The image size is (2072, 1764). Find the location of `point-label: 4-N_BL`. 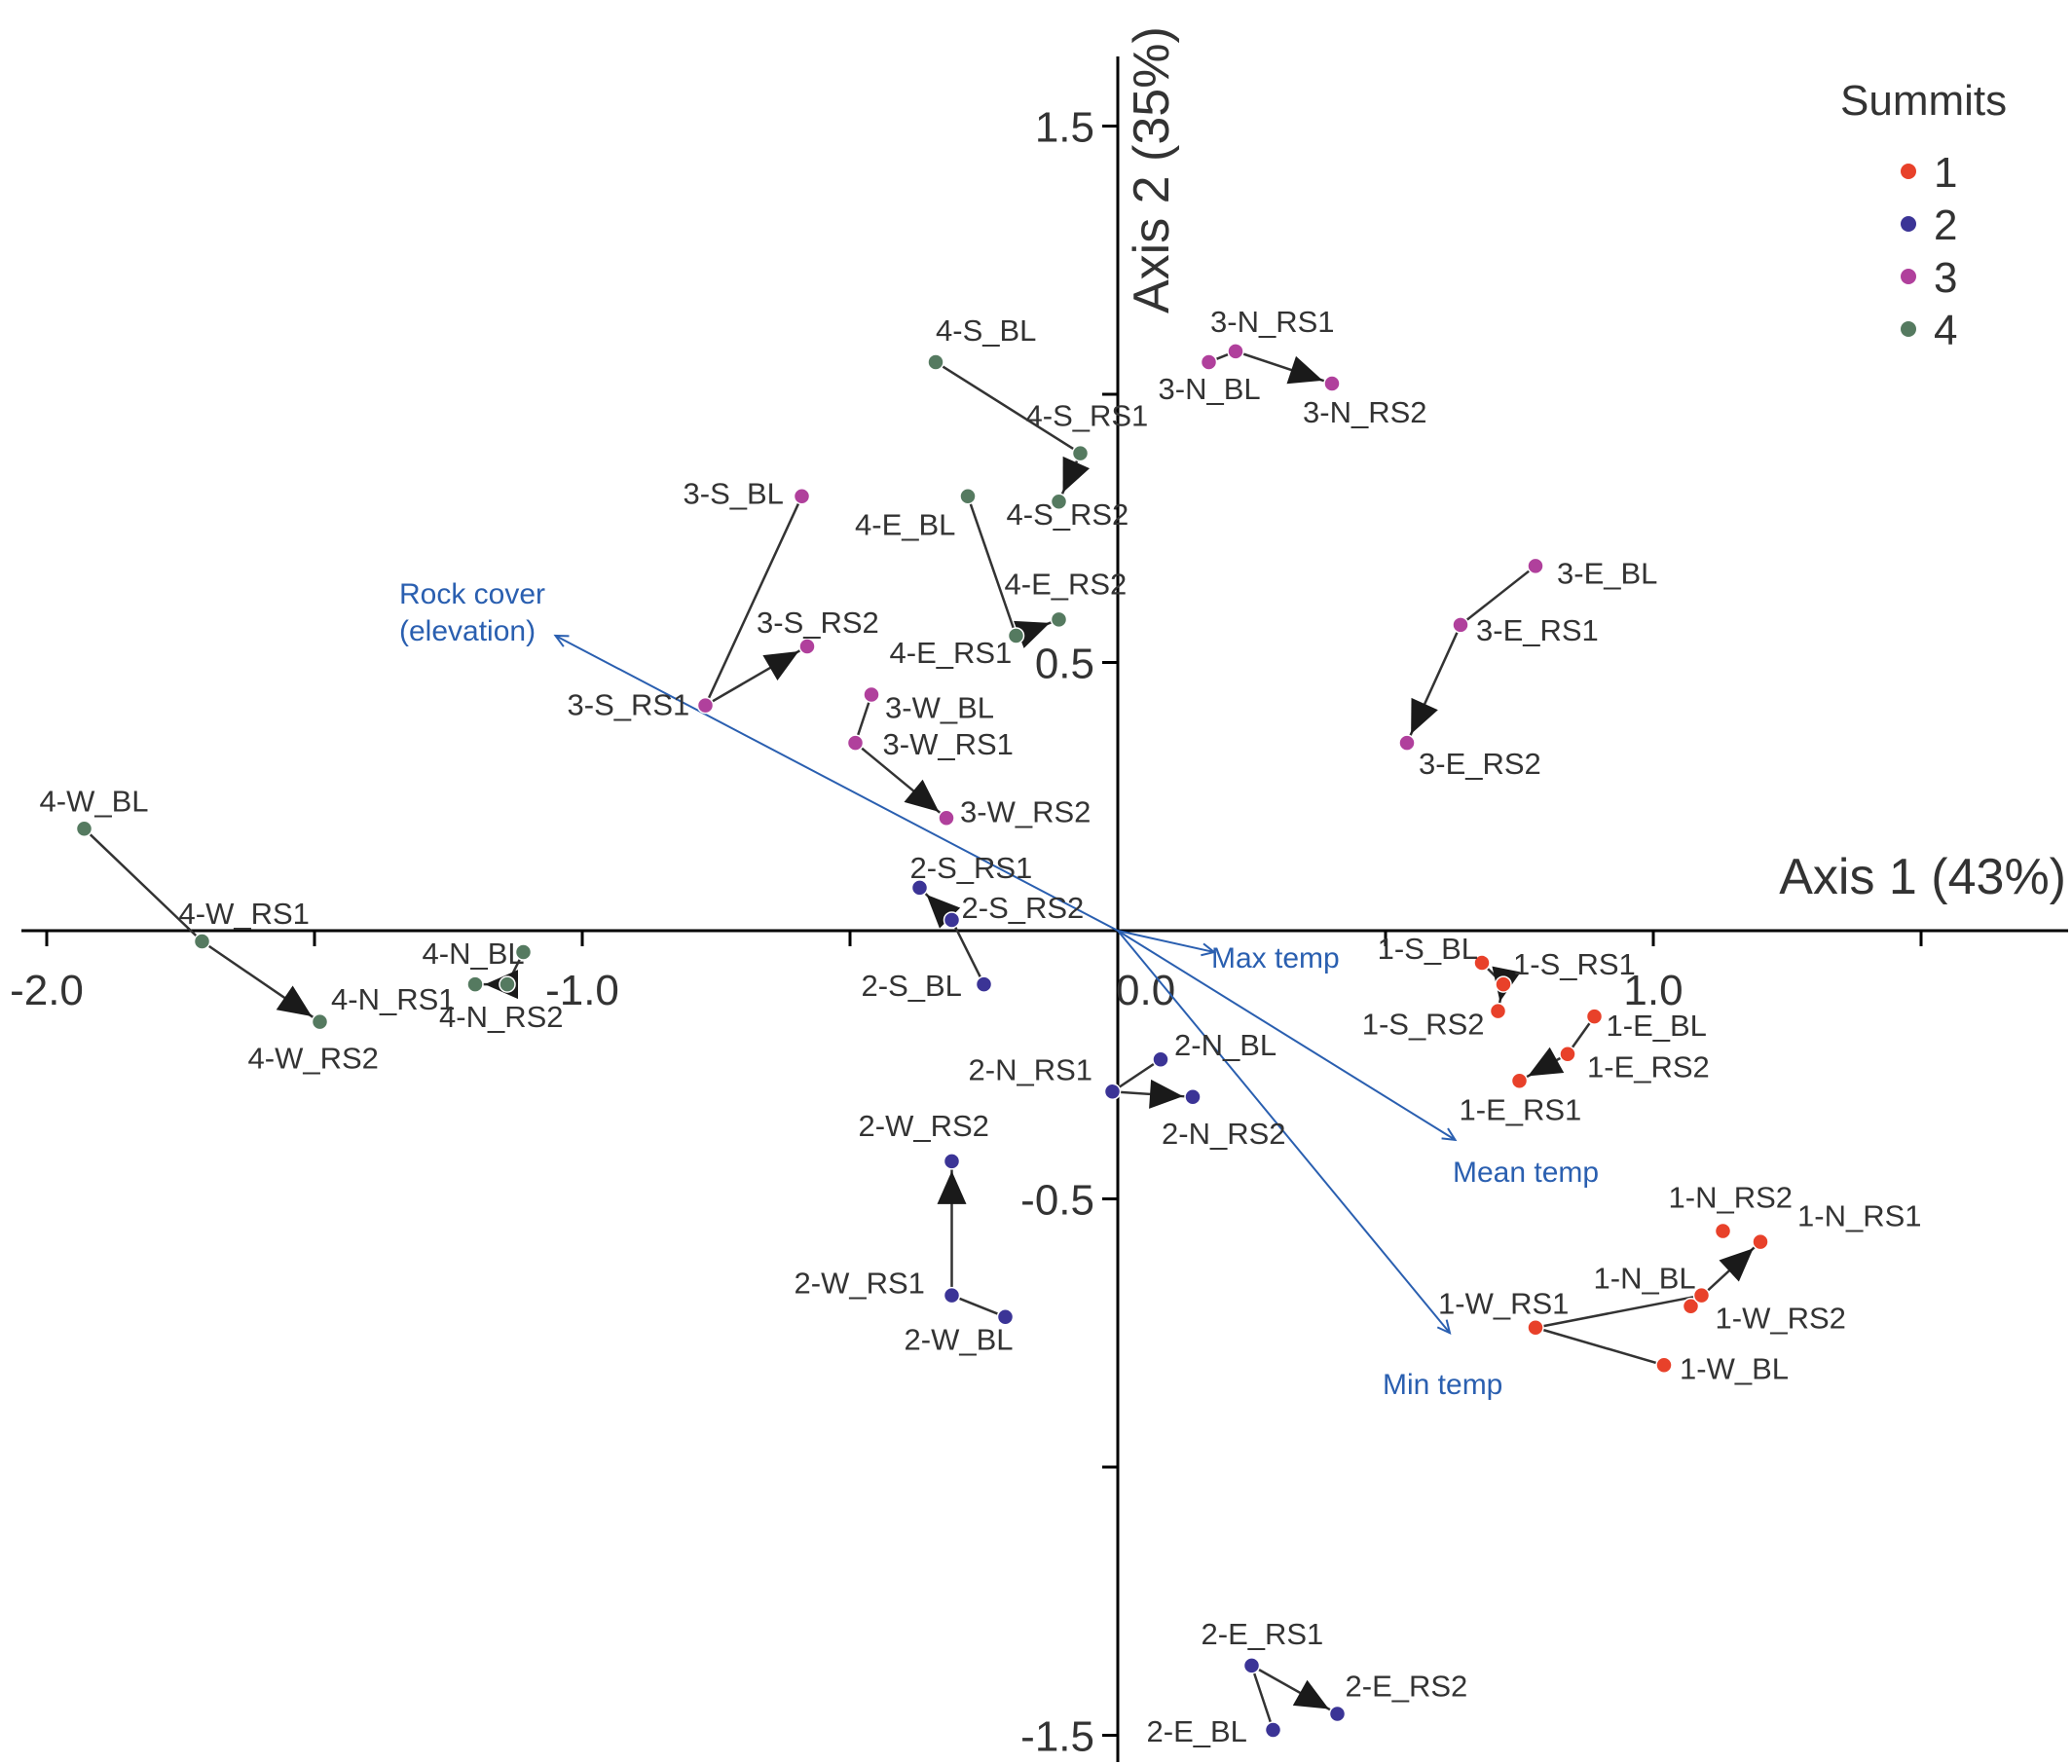

point-label: 4-N_BL is located at coordinates (474, 954).